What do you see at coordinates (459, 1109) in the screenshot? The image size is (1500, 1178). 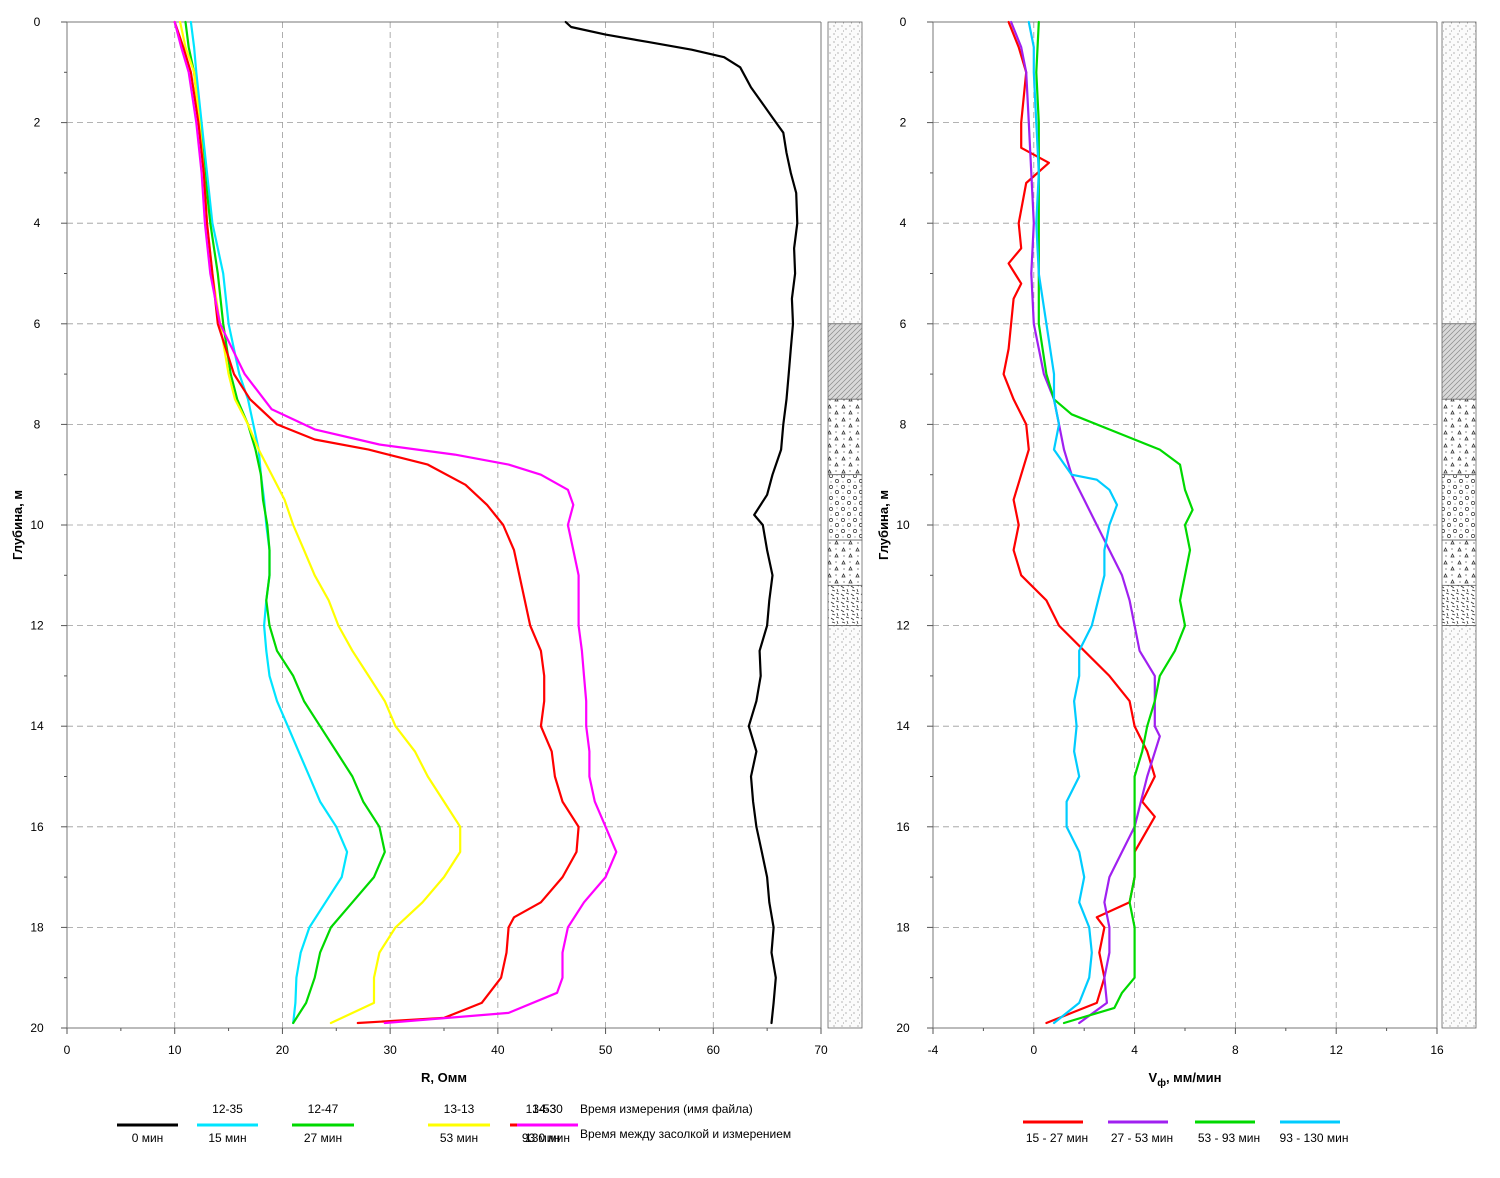 I see `legend-file-label: 13-13` at bounding box center [459, 1109].